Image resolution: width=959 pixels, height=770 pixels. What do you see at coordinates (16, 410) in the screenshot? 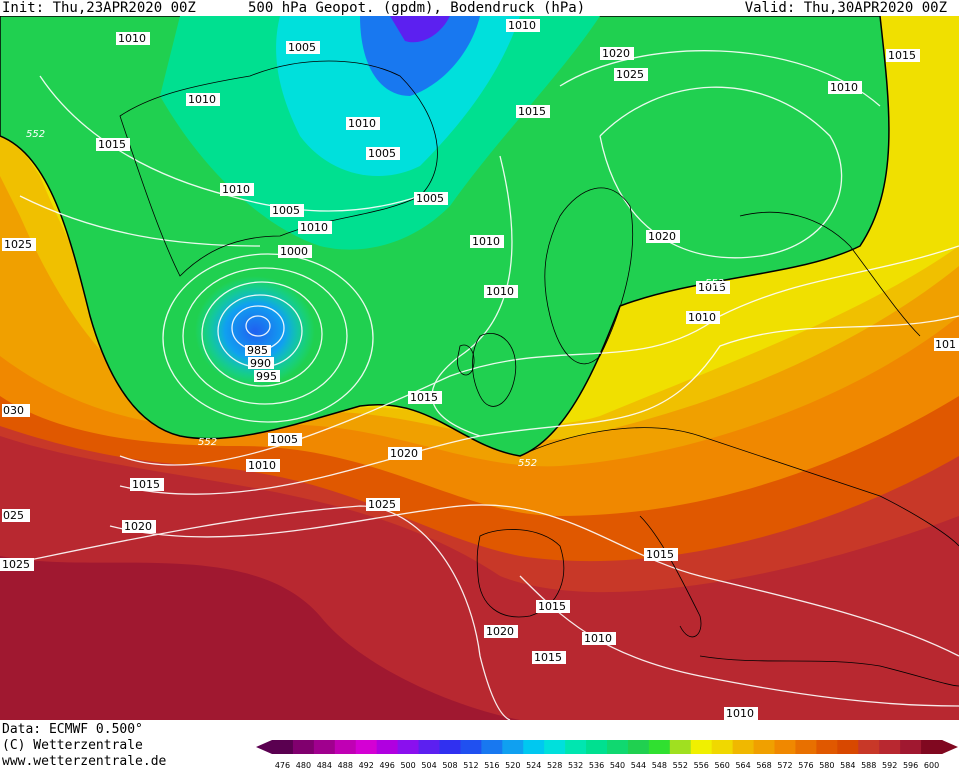
I see `isobar-label: 030` at bounding box center [16, 410].